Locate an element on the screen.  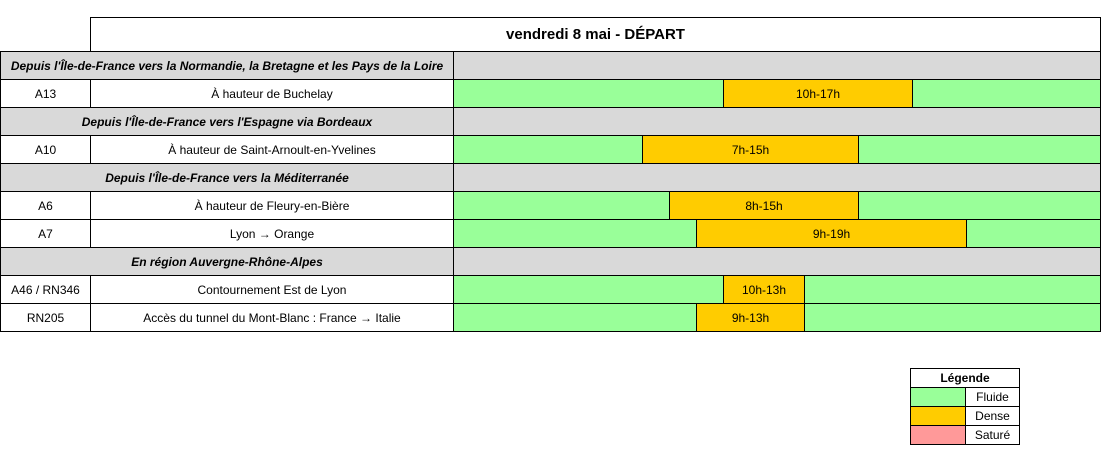
period: 7h-15h is located at coordinates (750, 149).